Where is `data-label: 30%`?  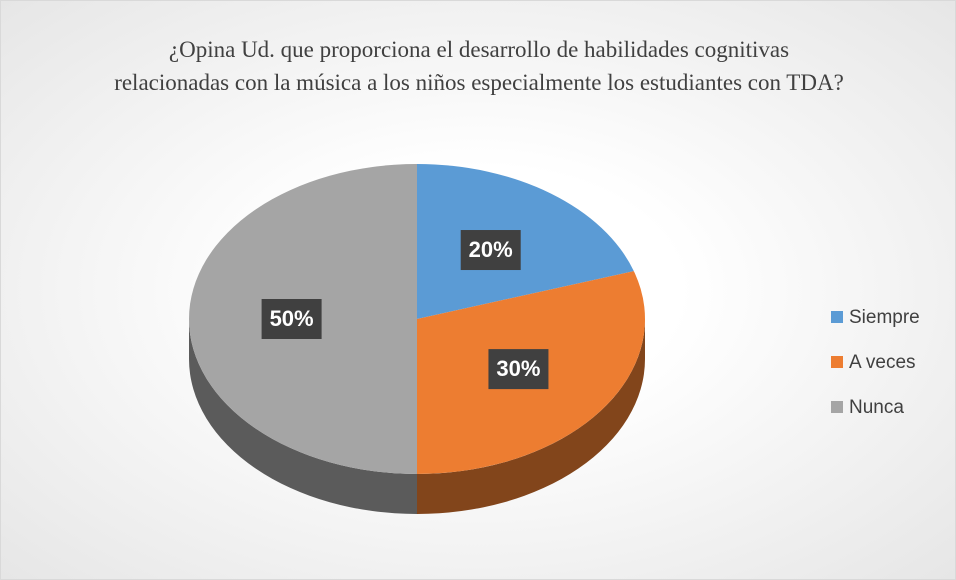
data-label: 30% is located at coordinates (518, 368).